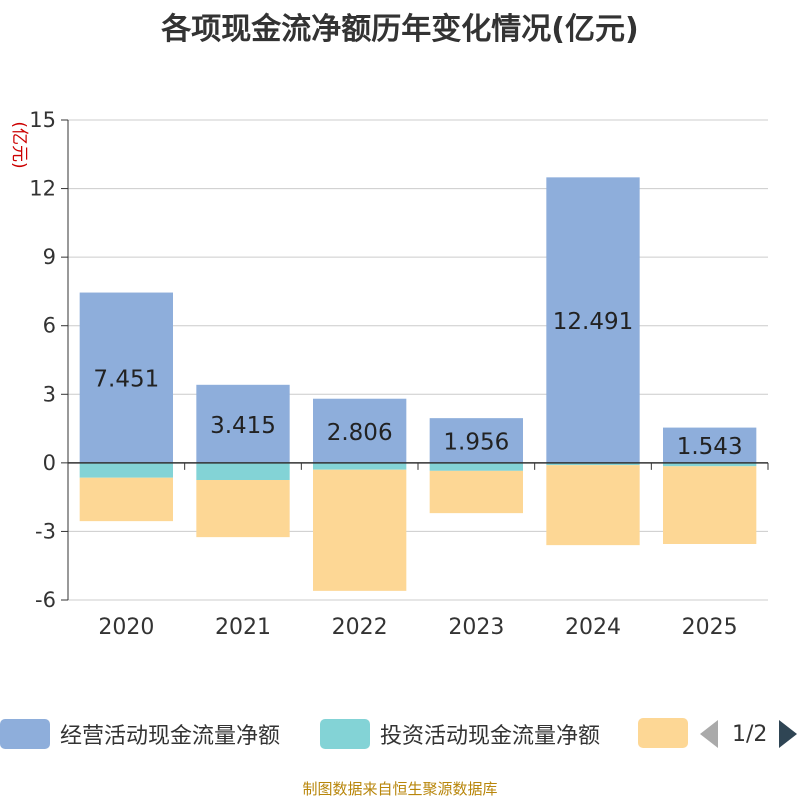 The width and height of the screenshot is (800, 800). Describe the element at coordinates (243, 627) in the screenshot. I see `x-tick-label: 2021` at that location.